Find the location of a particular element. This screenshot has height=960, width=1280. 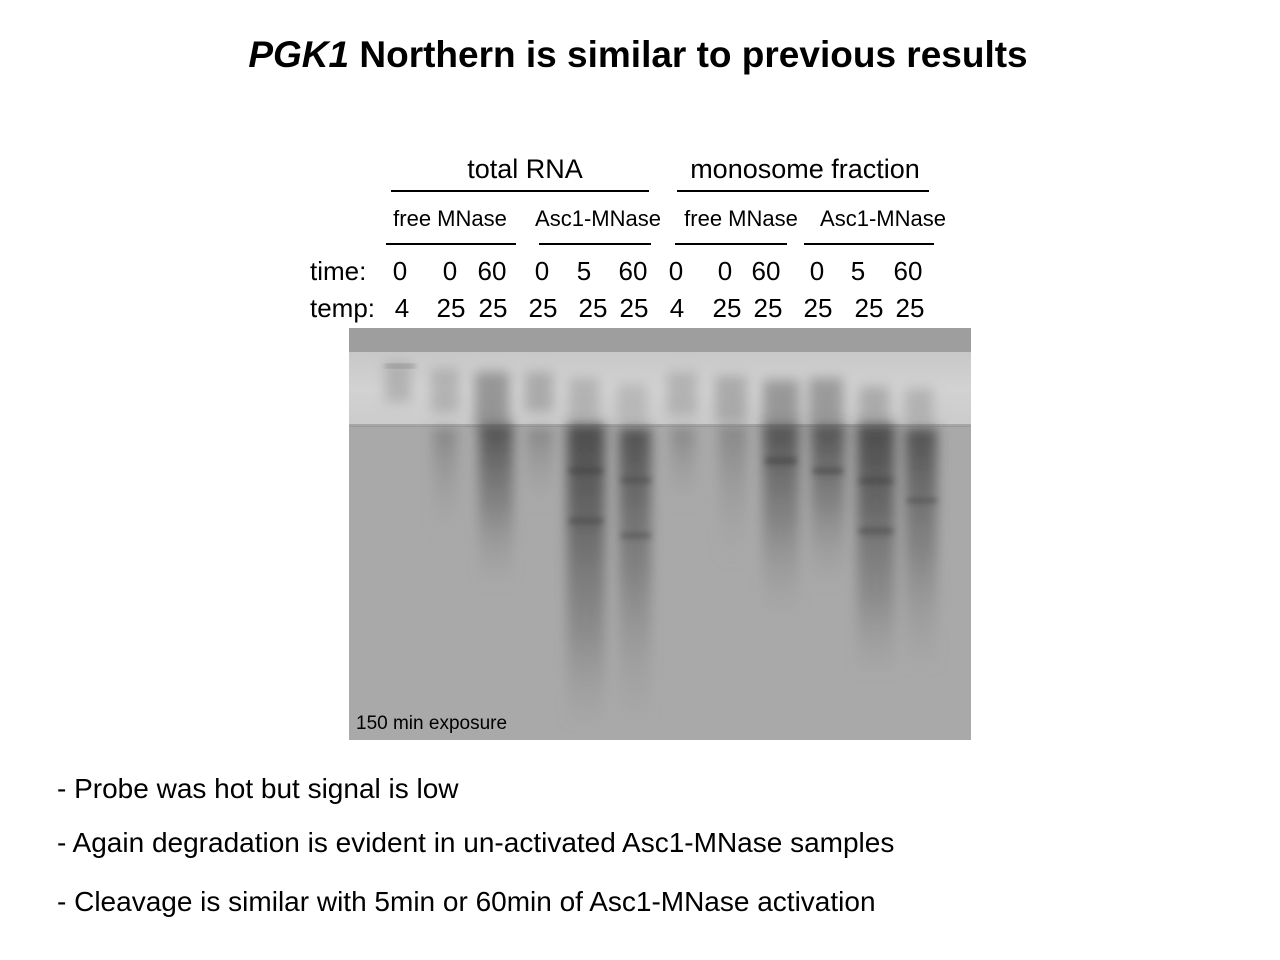

subgroup-label-asc1-mnase-total: Asc1-MNase is located at coordinates (598, 218).